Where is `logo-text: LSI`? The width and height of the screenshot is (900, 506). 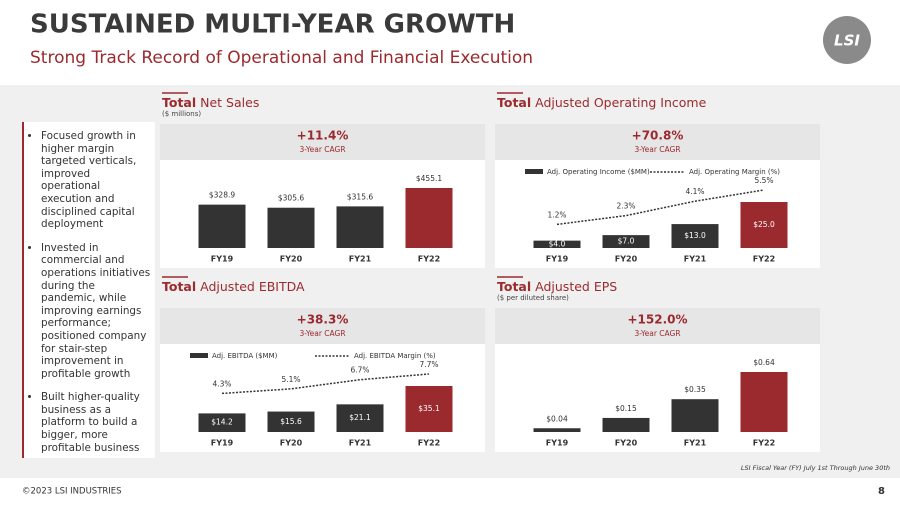
logo-text: LSI is located at coordinates (847, 41).